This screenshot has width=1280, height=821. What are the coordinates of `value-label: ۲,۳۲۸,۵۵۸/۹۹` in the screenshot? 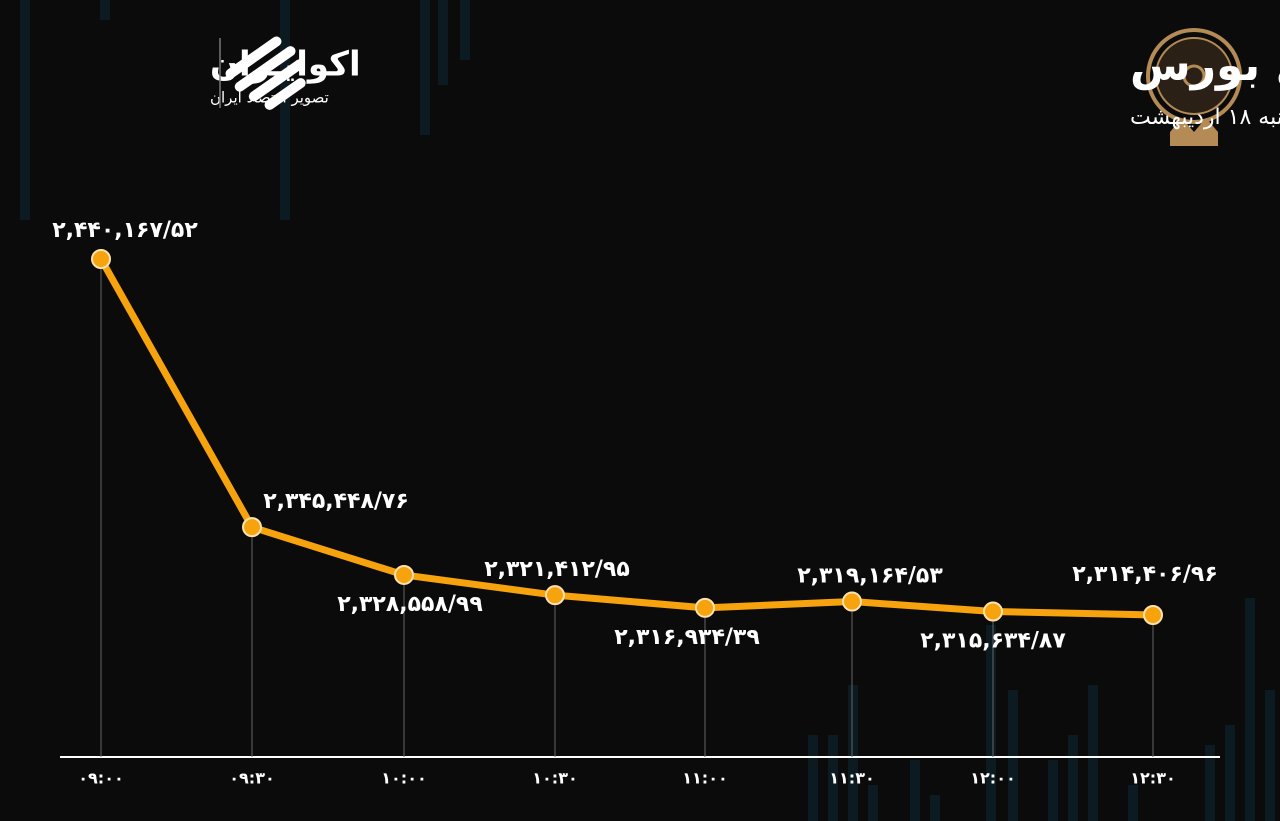 It's located at (410, 604).